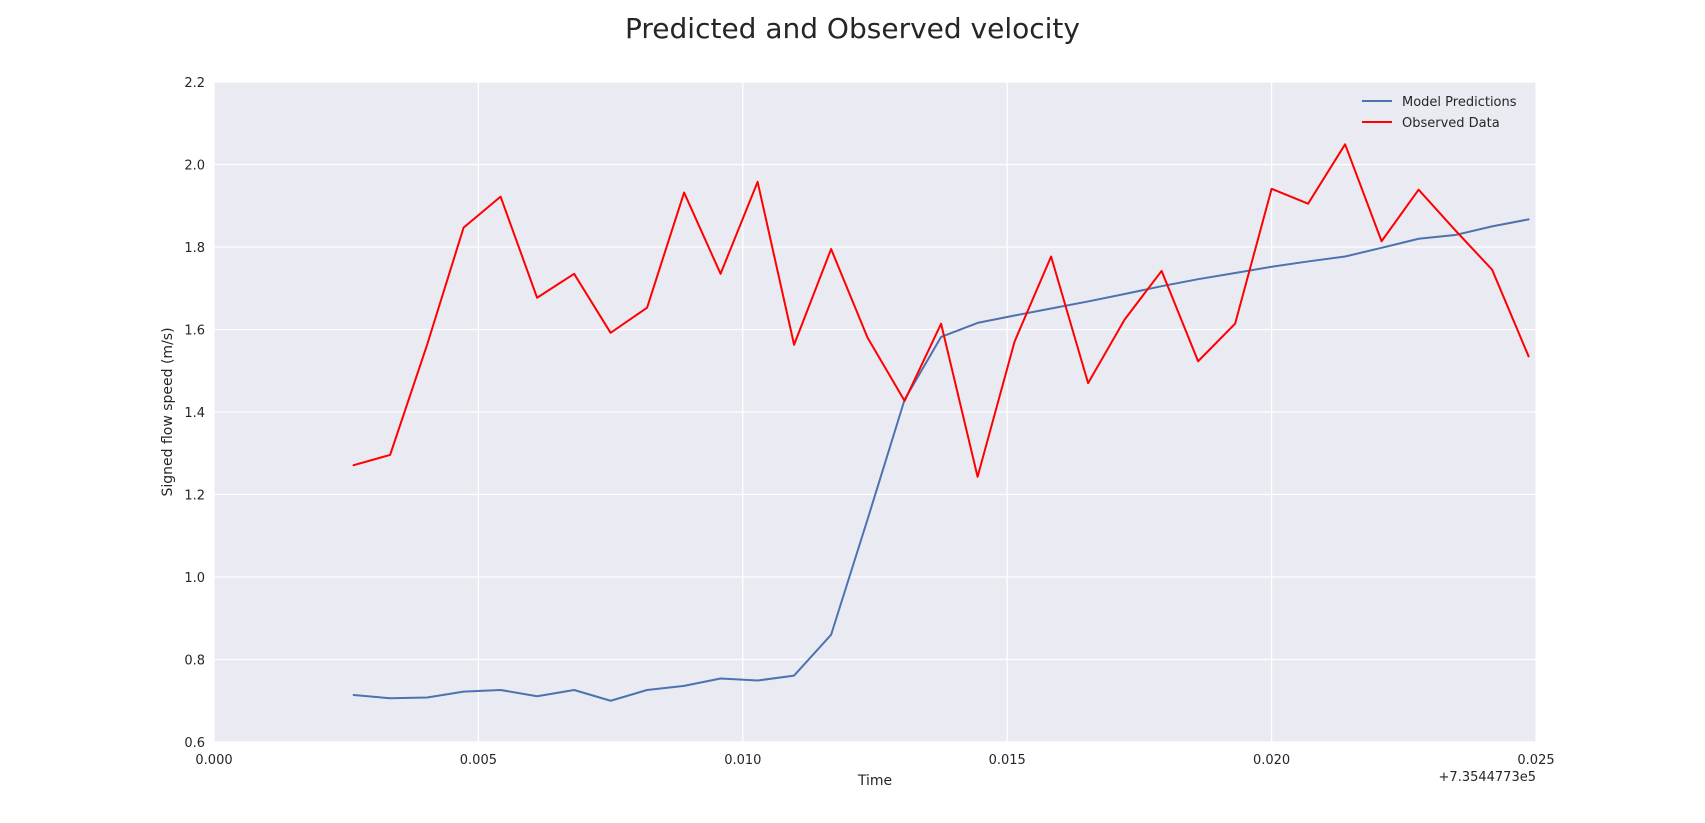  Describe the element at coordinates (852, 28) in the screenshot. I see `chart-title: Predicted and Observed velocity` at that location.